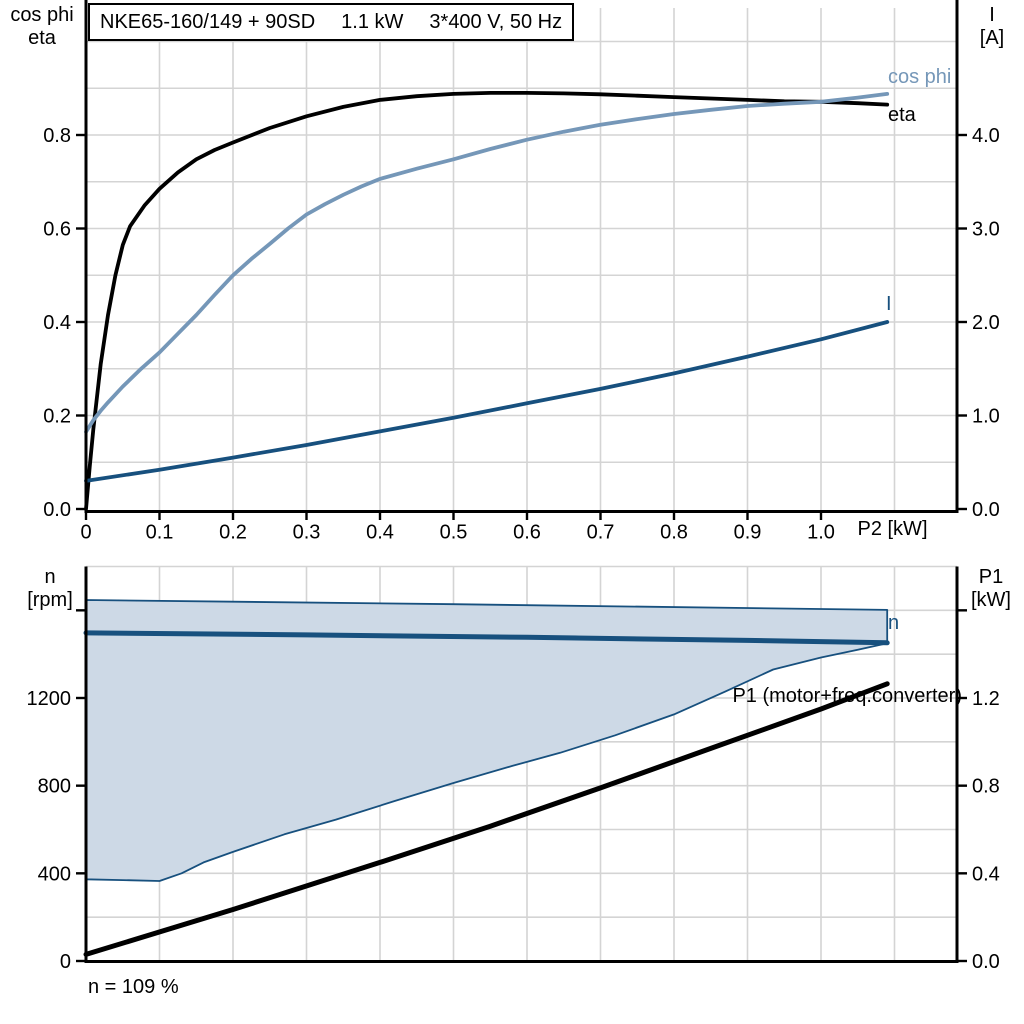 This screenshot has height=1024, width=1024. Describe the element at coordinates (894, 623) in the screenshot. I see `speed-curve-label: n` at that location.